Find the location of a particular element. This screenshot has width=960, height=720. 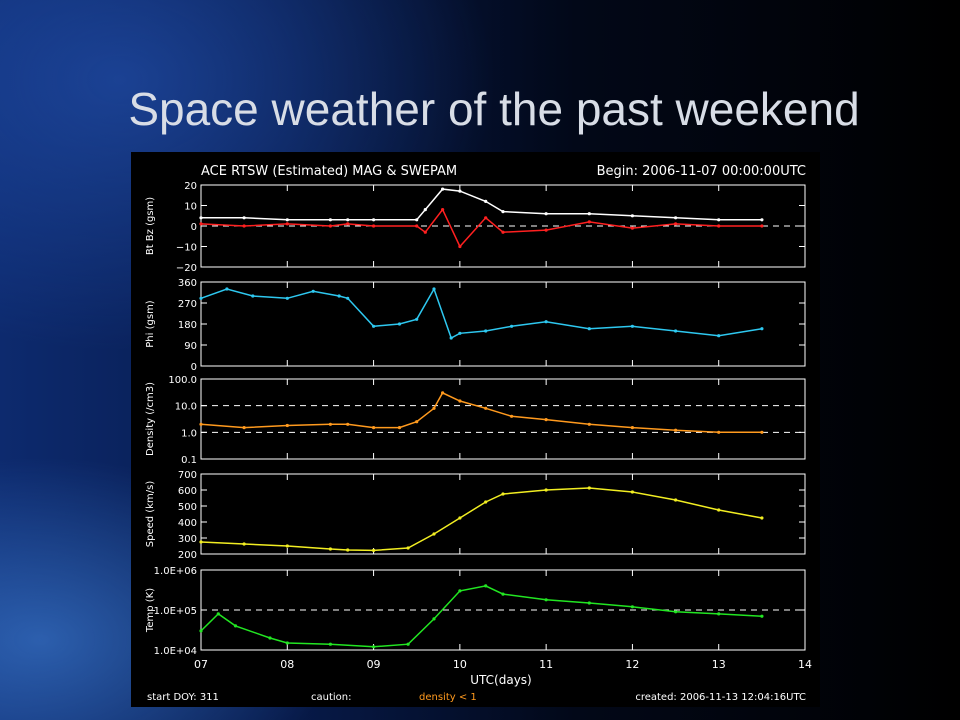

y-tick-label: 0.1 is located at coordinates (189, 460).